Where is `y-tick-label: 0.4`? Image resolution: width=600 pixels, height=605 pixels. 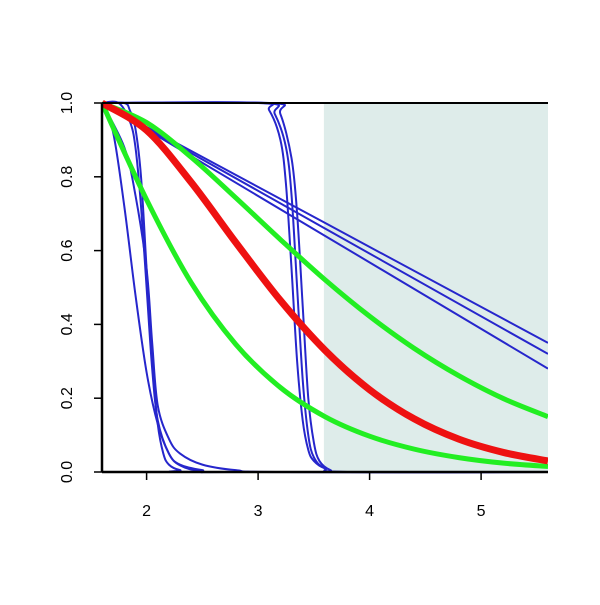 y-tick-label: 0.4 is located at coordinates (67, 324).